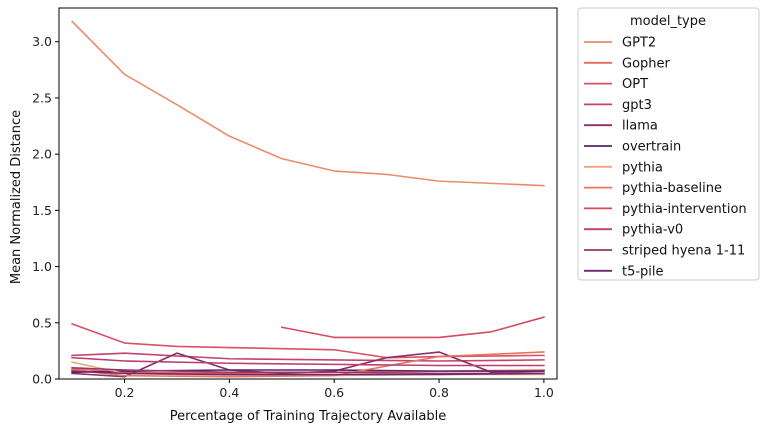 The height and width of the screenshot is (432, 770). Describe the element at coordinates (308, 373) in the screenshot. I see `series-line-t5-pile` at that location.